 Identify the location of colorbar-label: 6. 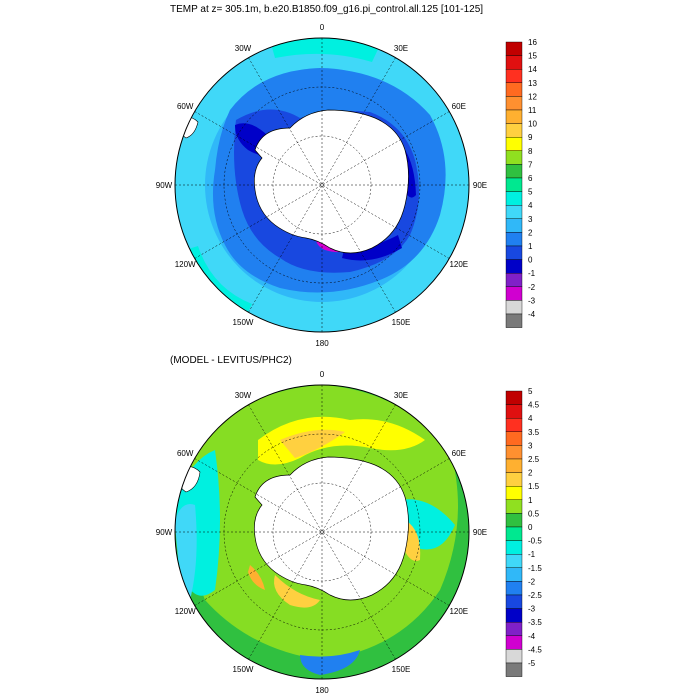
(530, 178).